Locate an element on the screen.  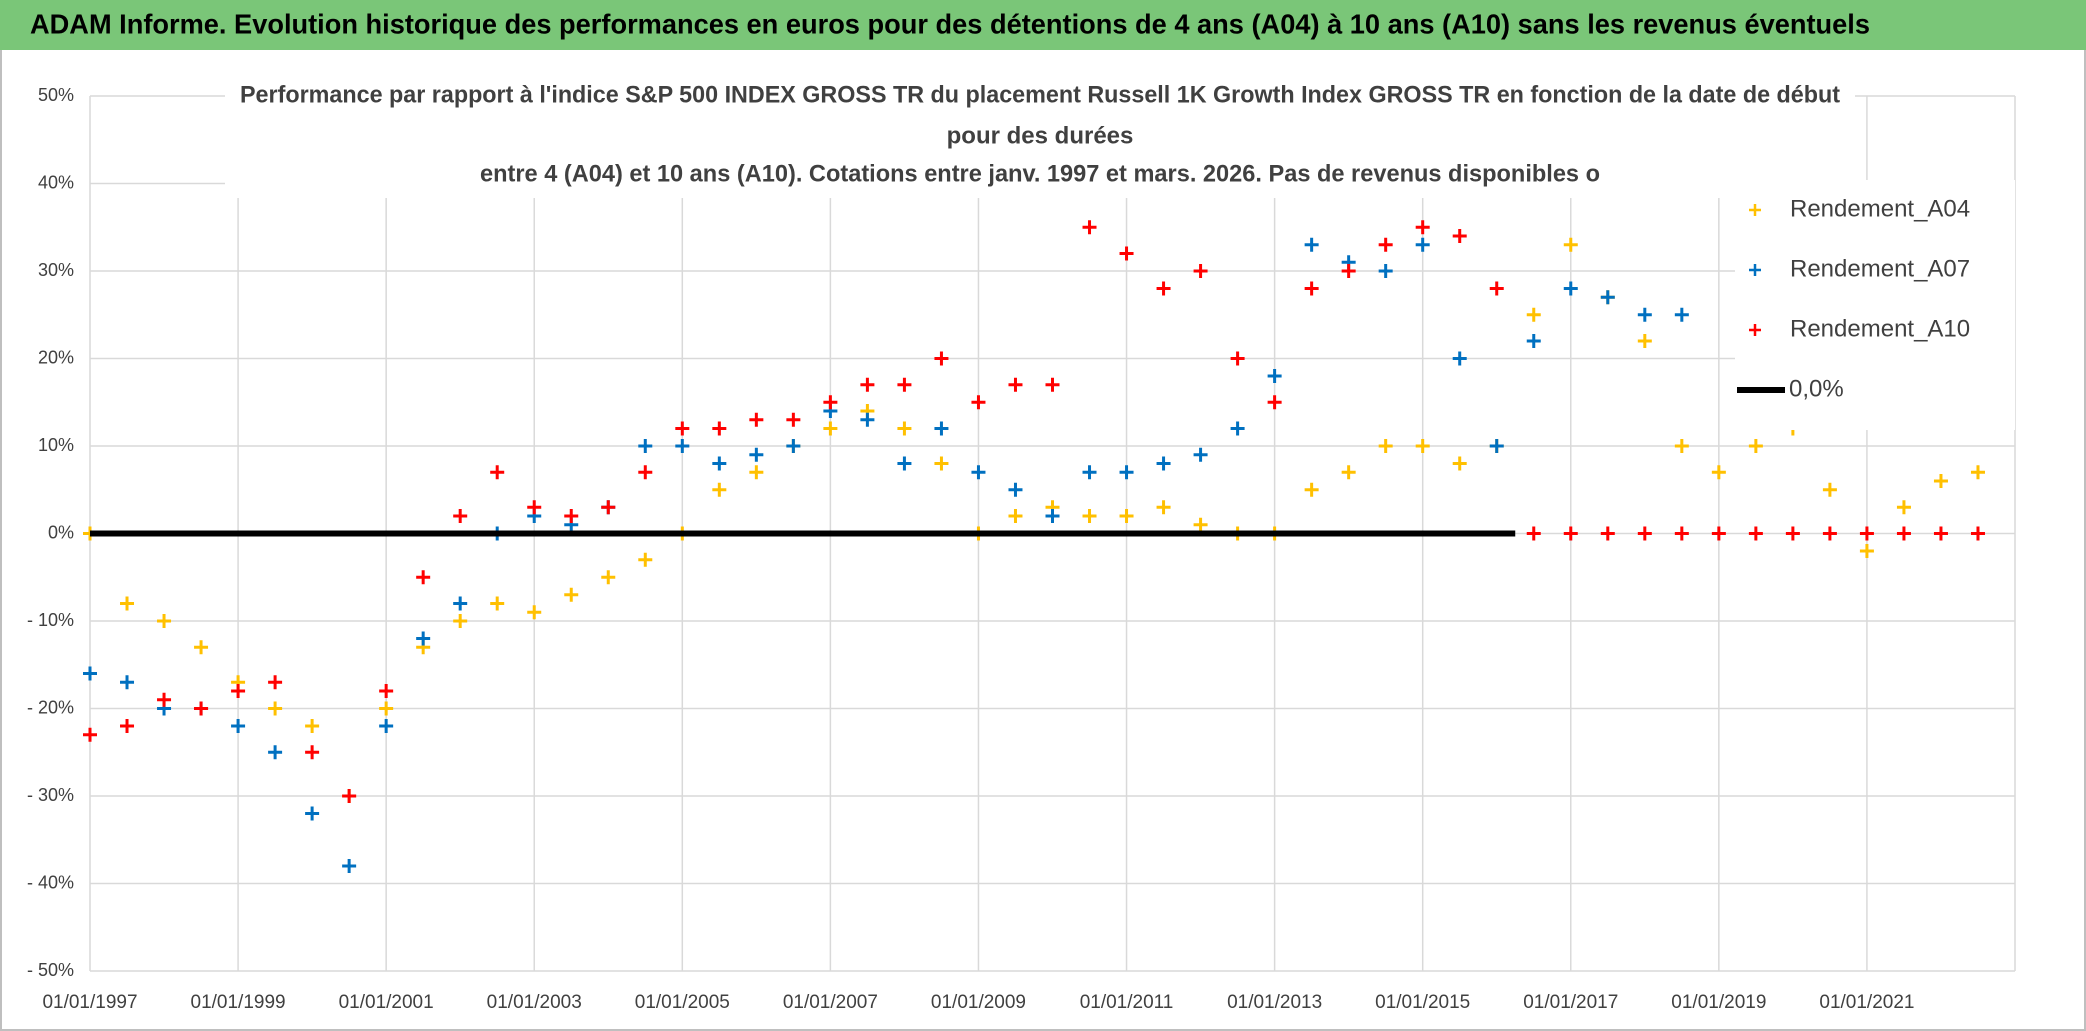
y-tick-label: - 20% is located at coordinates (50, 707).